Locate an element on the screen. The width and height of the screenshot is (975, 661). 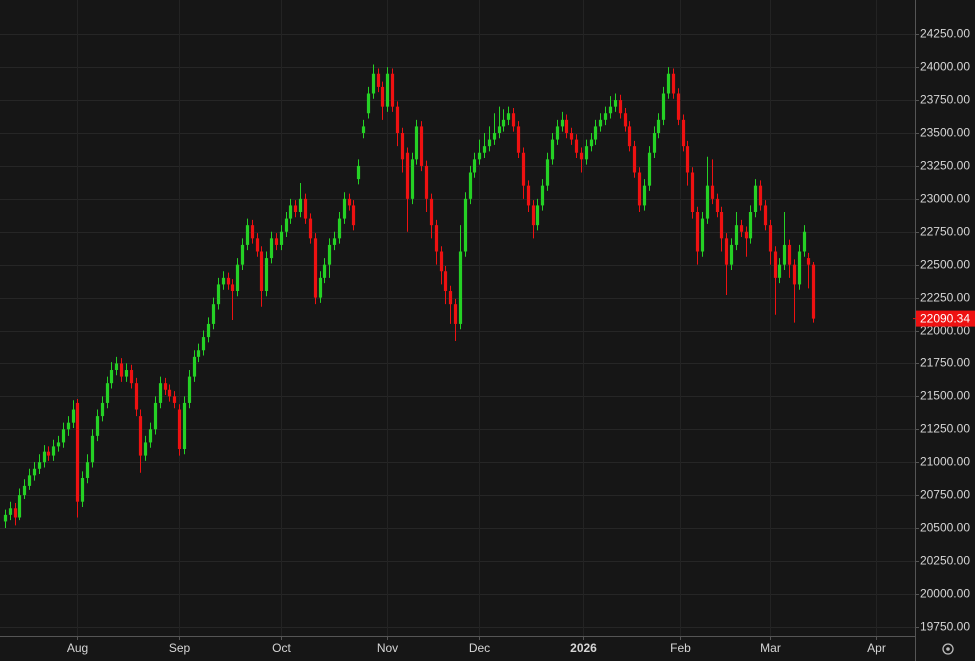
y-tick-label: 19750.00 is located at coordinates (945, 627).